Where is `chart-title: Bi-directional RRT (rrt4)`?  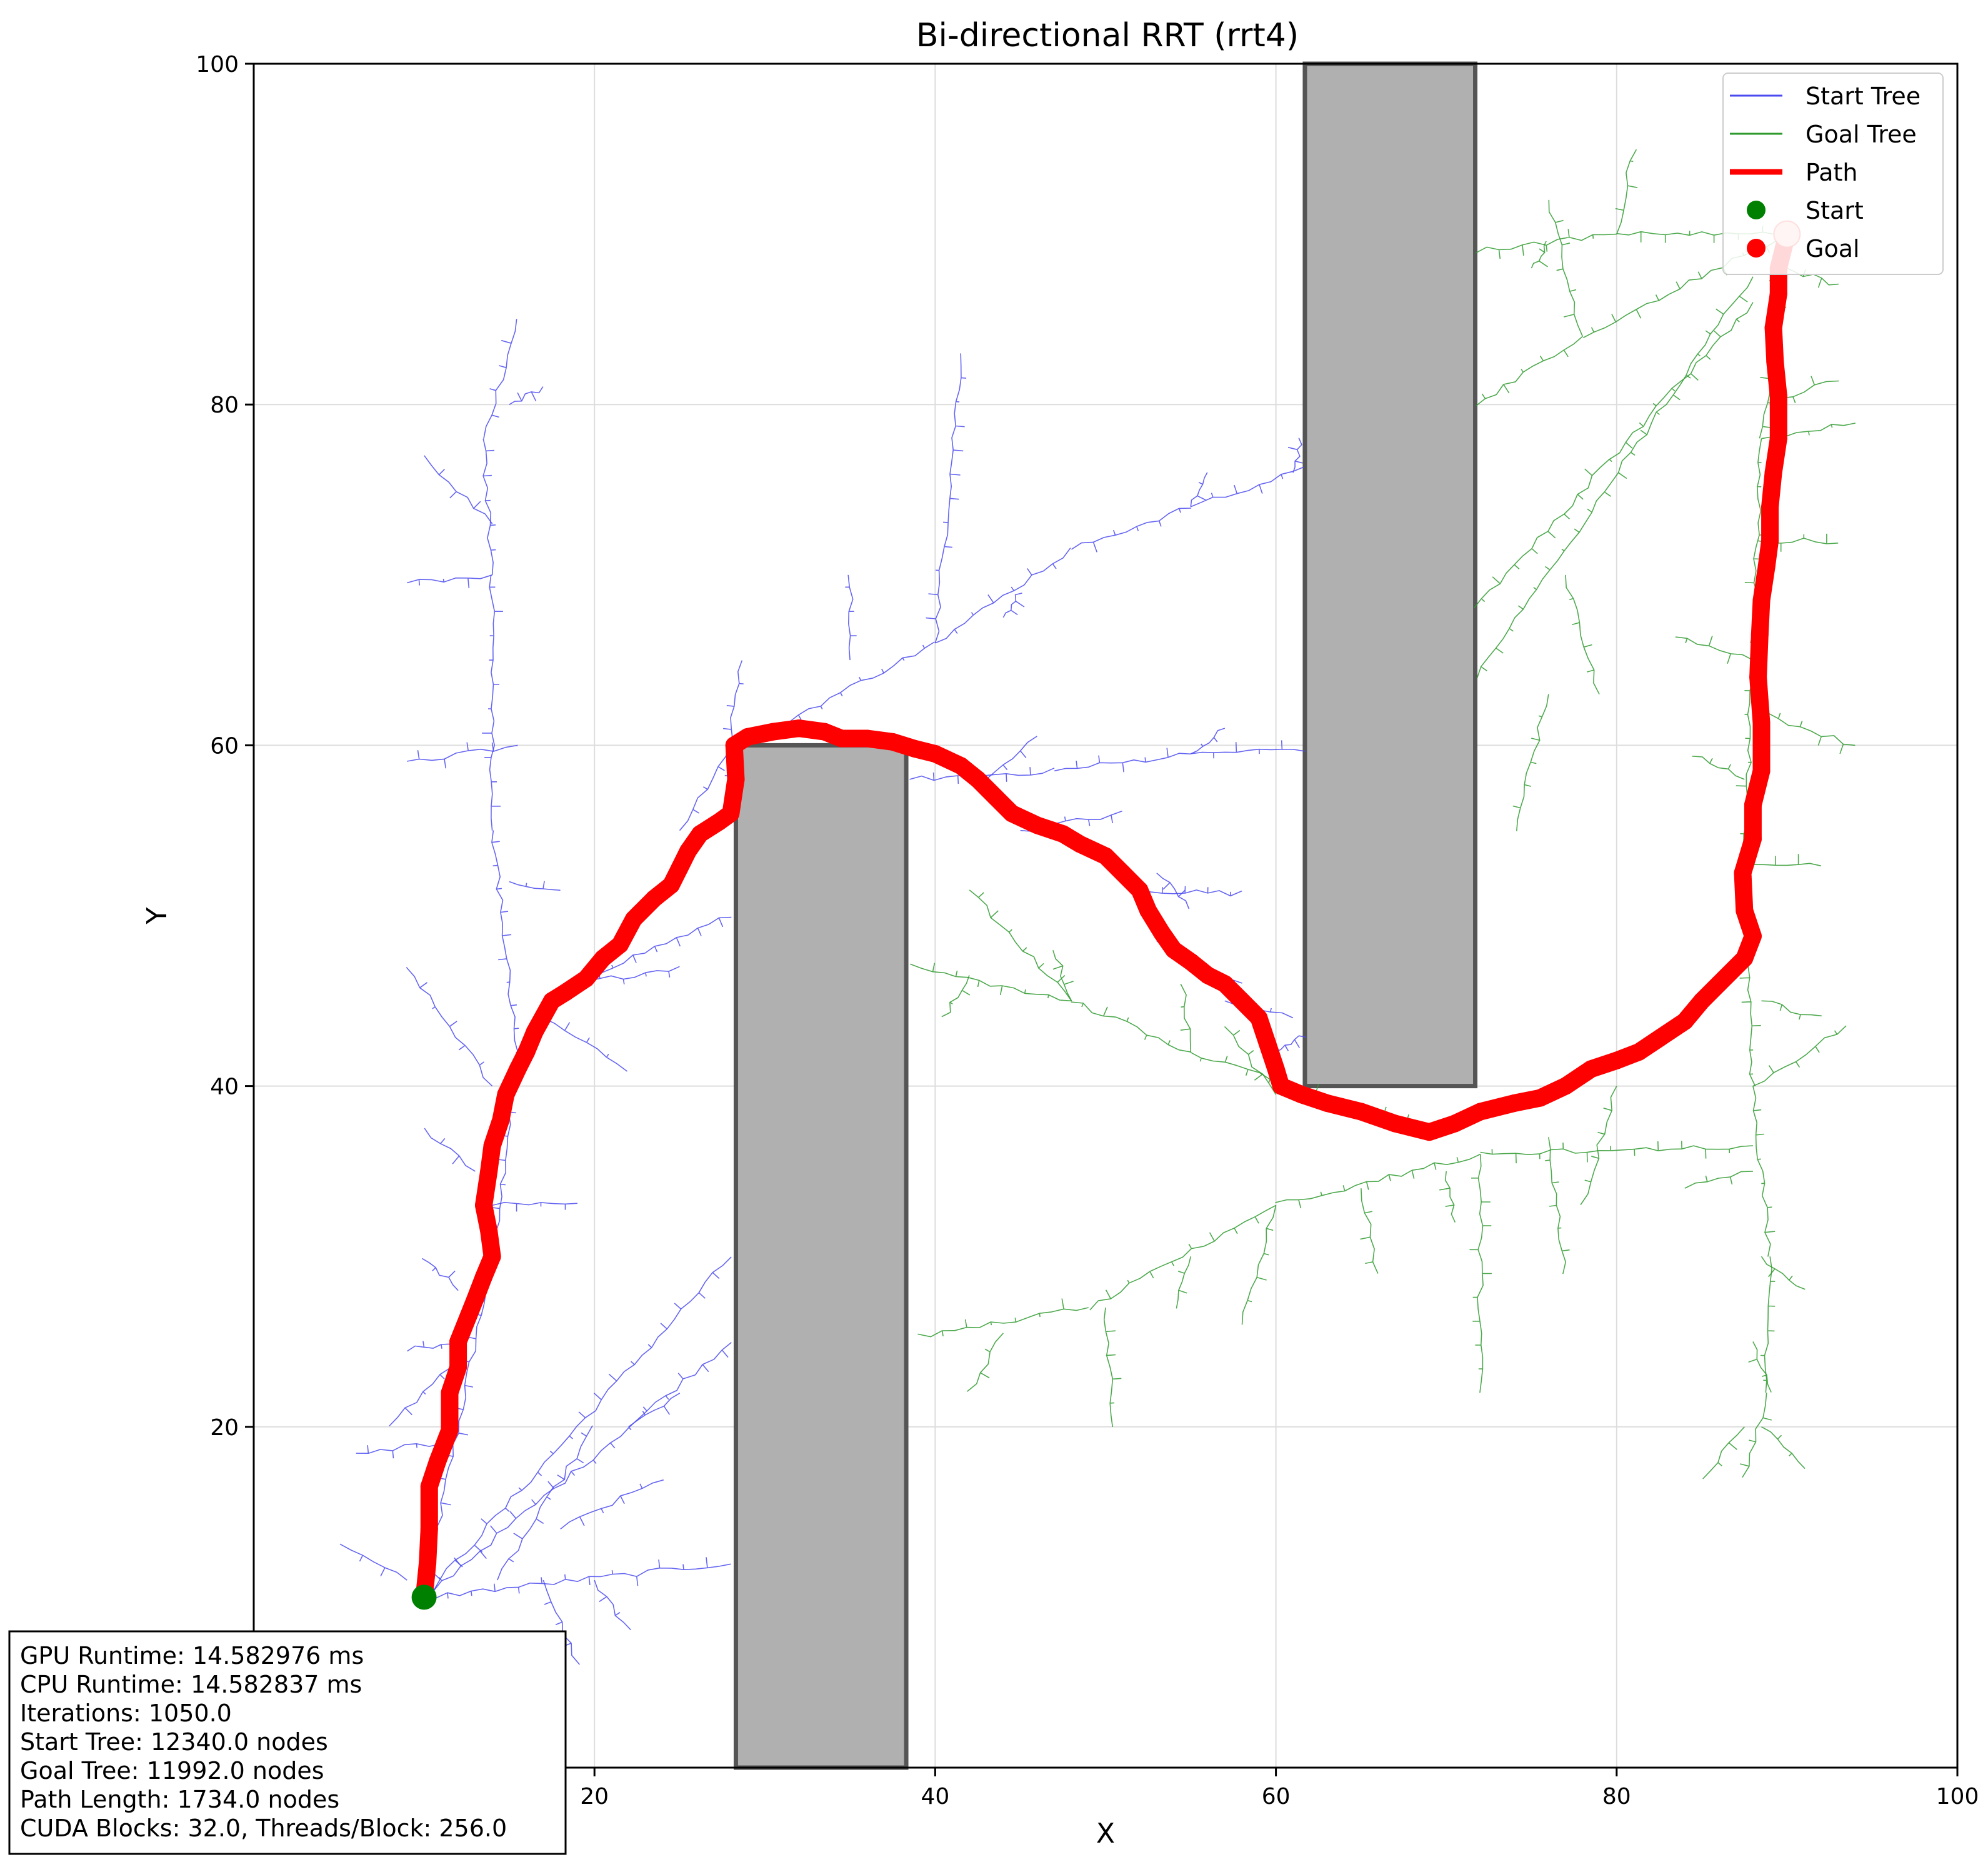
chart-title: Bi-directional RRT (rrt4) is located at coordinates (1107, 35).